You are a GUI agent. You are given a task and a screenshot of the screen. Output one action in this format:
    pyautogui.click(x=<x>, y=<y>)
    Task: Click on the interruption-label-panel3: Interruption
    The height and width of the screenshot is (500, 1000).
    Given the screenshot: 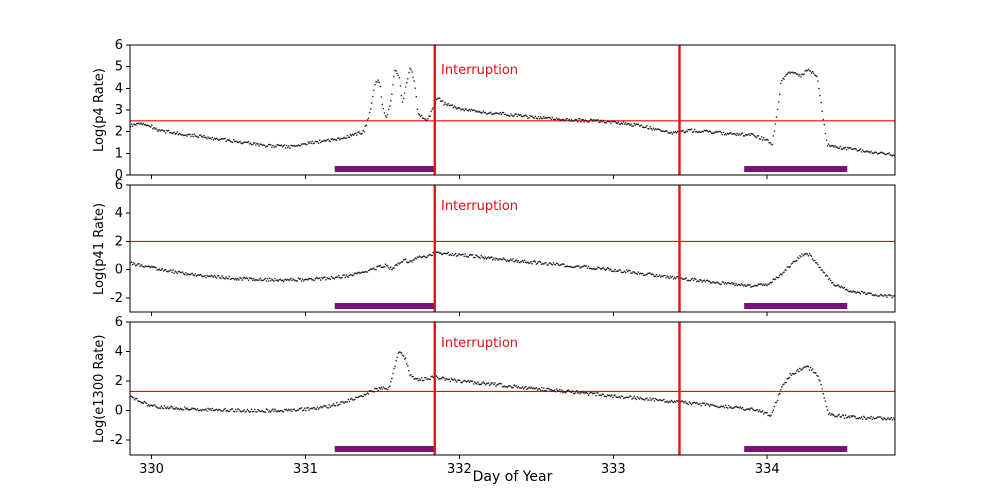 What is the action you would take?
    pyautogui.click(x=480, y=343)
    